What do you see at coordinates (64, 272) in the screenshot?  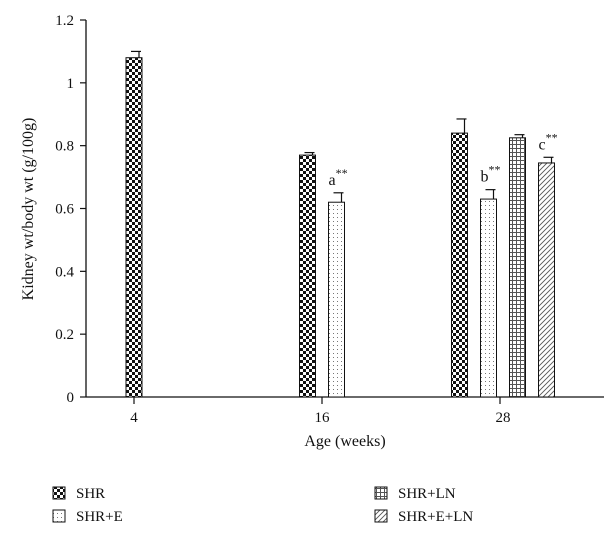 I see `y-tick-label: 0.4` at bounding box center [64, 272].